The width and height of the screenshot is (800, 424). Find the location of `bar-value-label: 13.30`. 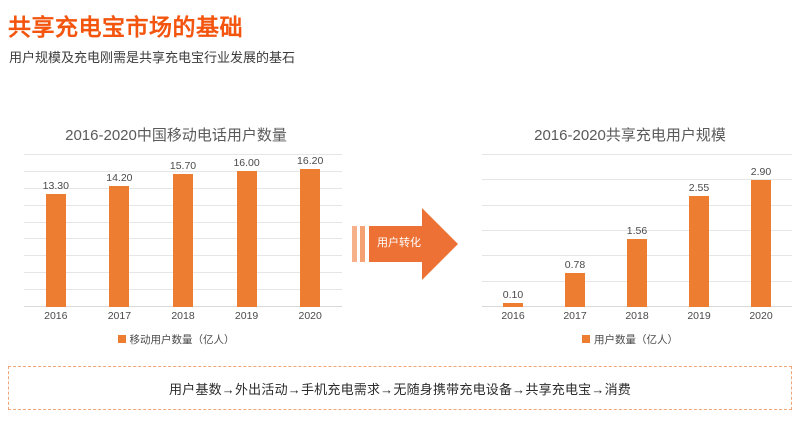

bar-value-label: 13.30 is located at coordinates (55, 185).